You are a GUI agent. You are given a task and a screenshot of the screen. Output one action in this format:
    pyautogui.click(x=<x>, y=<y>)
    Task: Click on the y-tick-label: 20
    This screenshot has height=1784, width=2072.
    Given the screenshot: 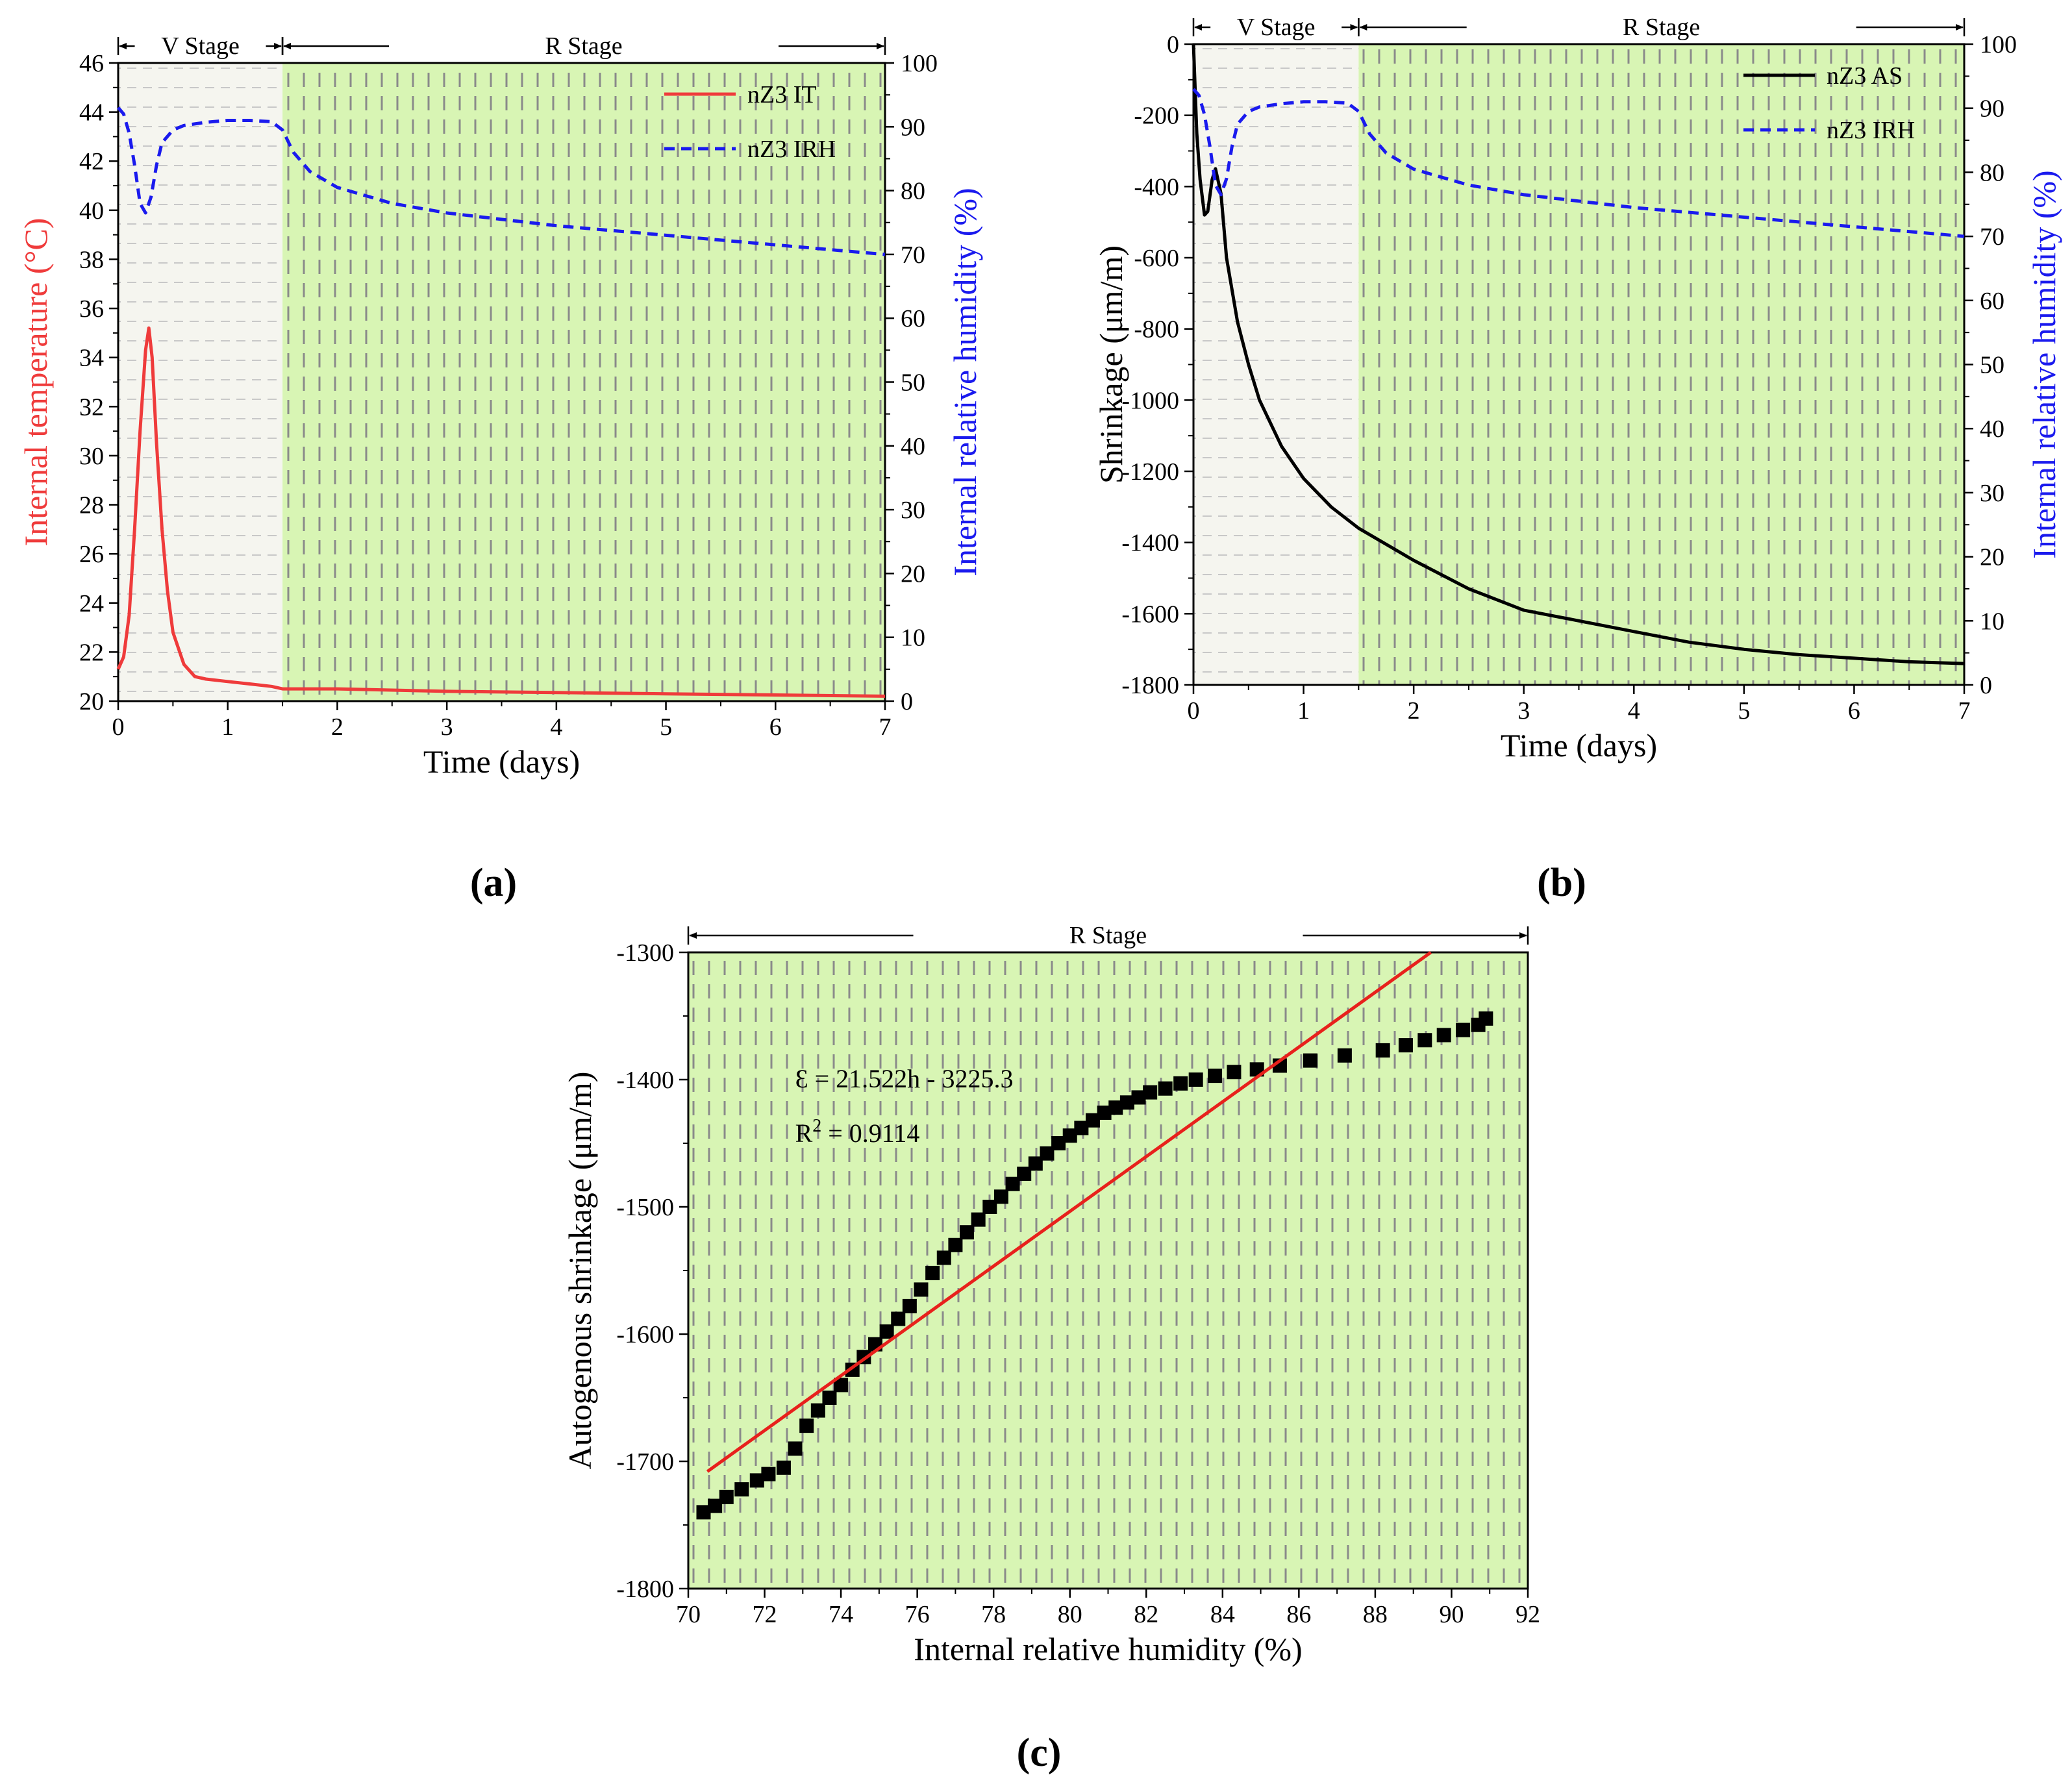 What is the action you would take?
    pyautogui.click(x=91, y=701)
    